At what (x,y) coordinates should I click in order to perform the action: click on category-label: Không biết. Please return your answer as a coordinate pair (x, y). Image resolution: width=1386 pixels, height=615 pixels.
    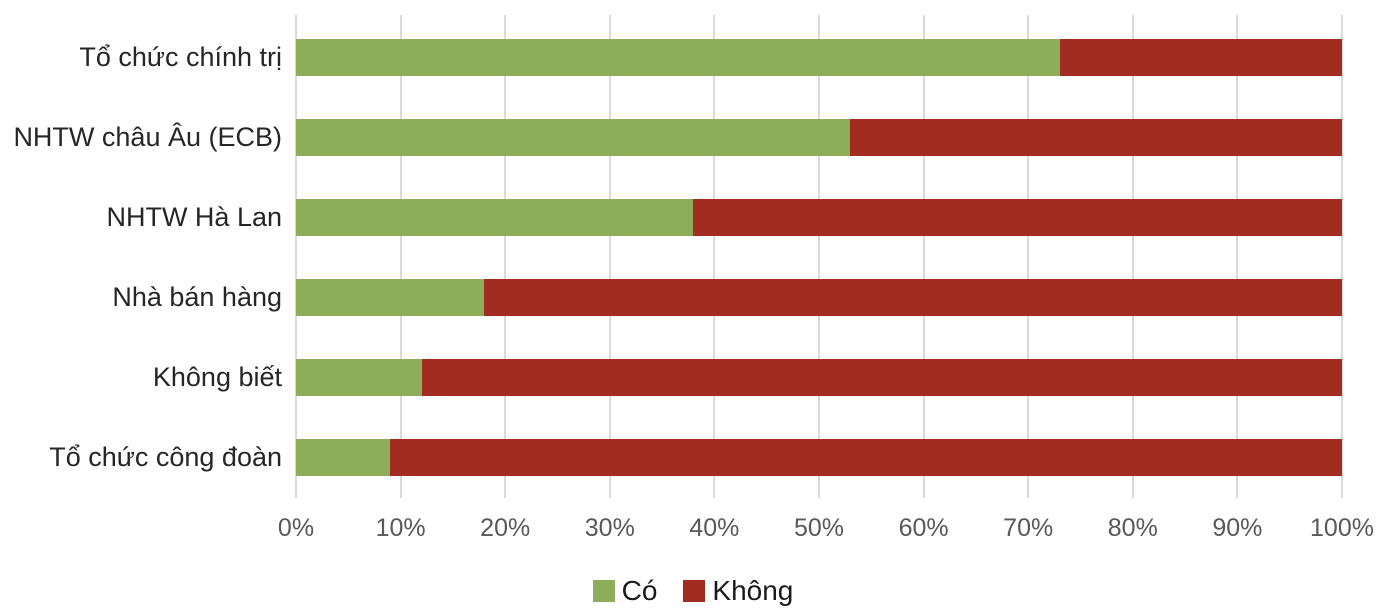
    Looking at the image, I should click on (217, 377).